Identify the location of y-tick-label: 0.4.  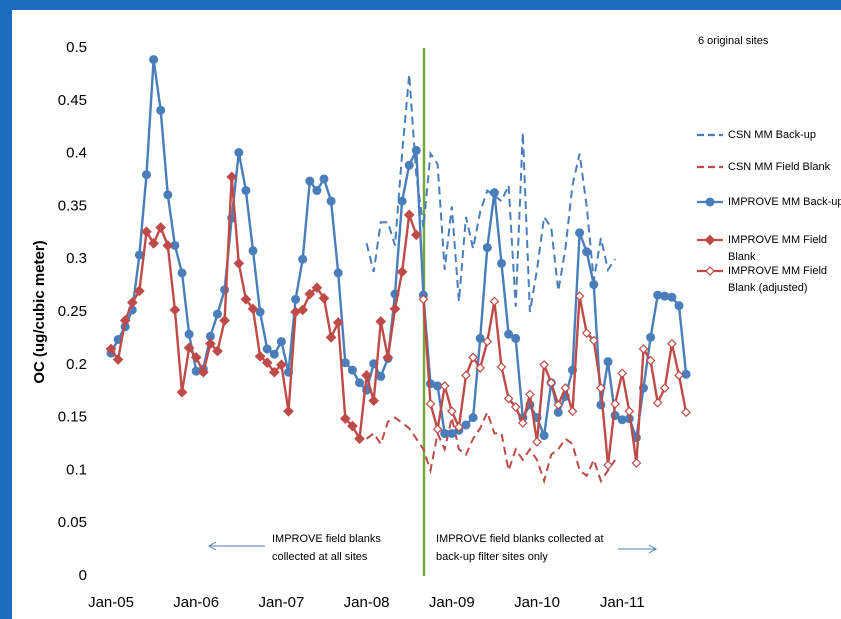
(76, 153).